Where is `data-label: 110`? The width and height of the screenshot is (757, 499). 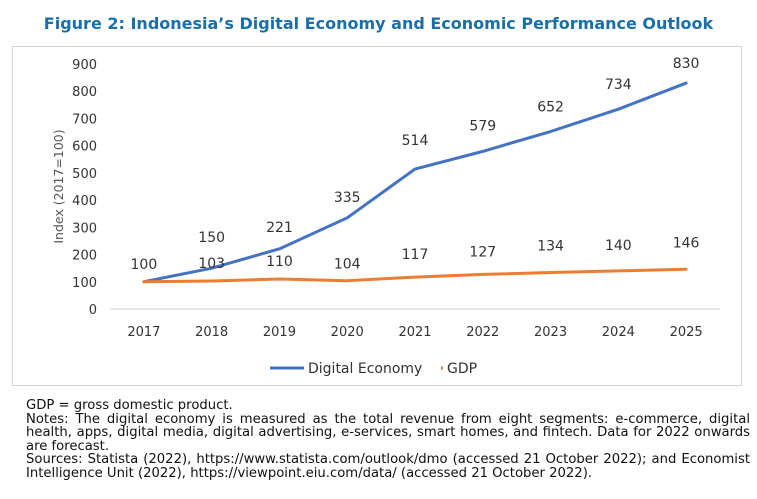
data-label: 110 is located at coordinates (279, 262).